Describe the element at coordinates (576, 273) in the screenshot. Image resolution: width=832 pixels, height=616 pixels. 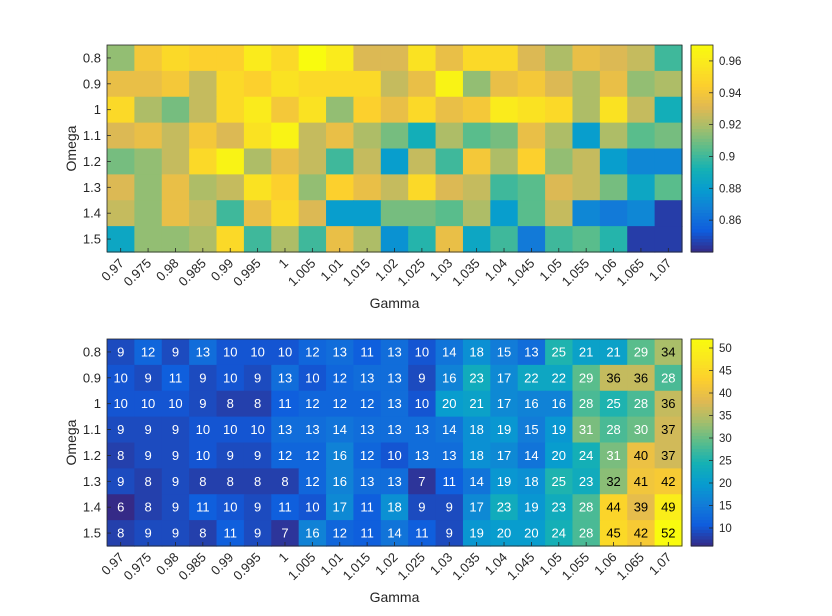
I see `x-tick-label: 1.055` at that location.